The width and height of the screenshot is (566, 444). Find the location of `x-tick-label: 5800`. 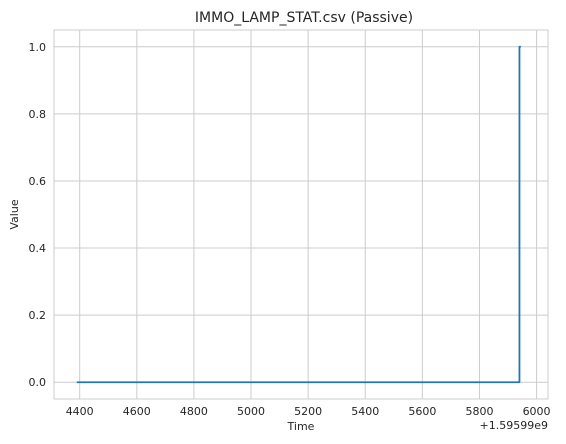

x-tick-label: 5800 is located at coordinates (479, 411).